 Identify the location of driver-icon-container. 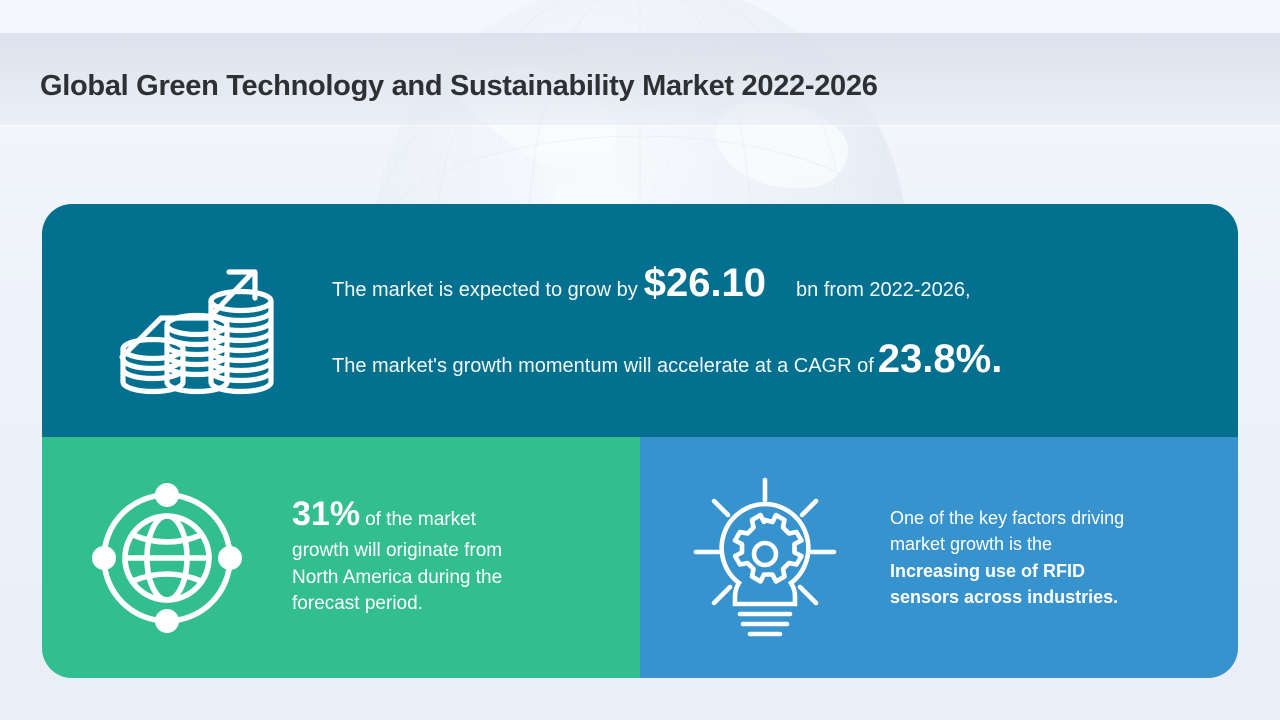
(765, 558).